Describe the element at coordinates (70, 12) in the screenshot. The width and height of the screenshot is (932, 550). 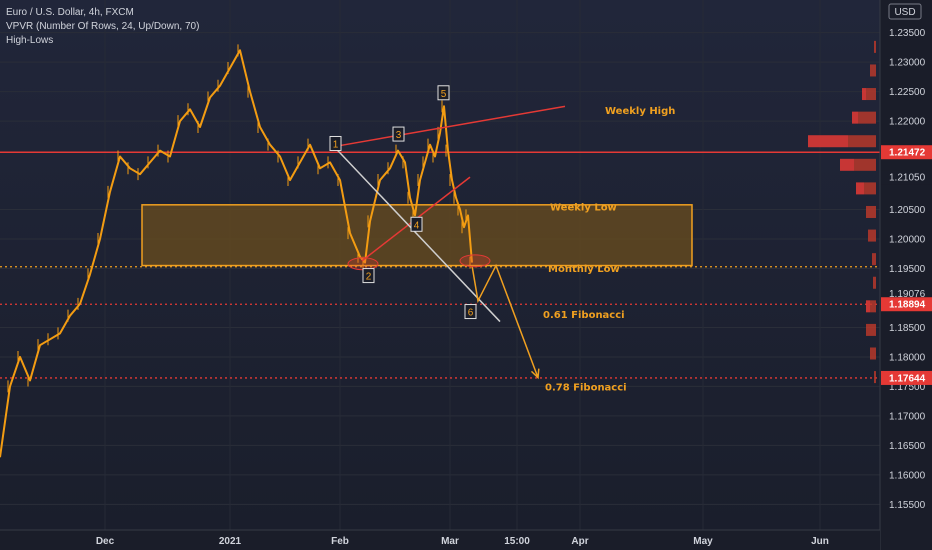
I see `legend-symbol: Euro / U.S. Dollar, 4h, FXCM` at that location.